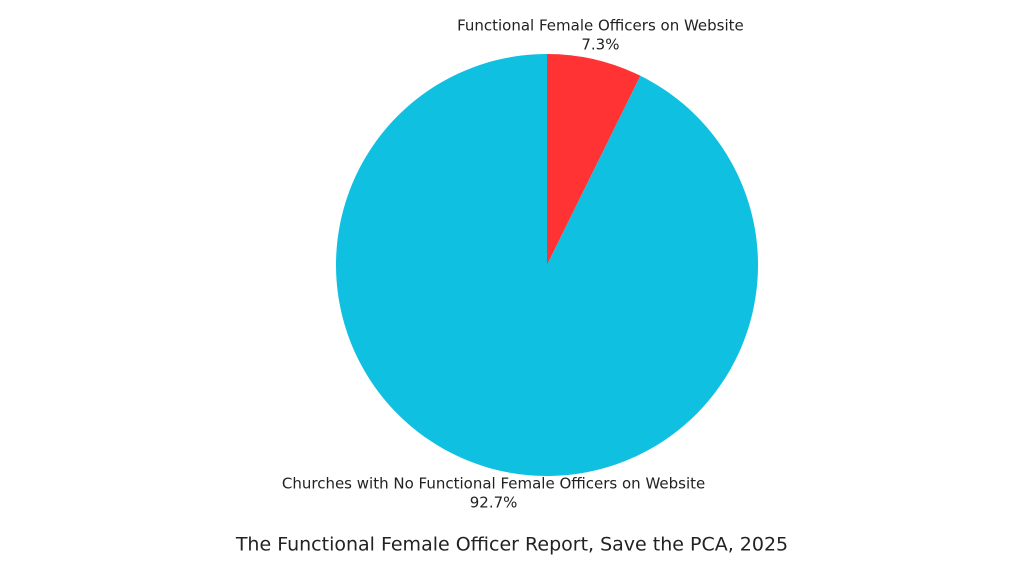 This screenshot has width=1024, height=580. Describe the element at coordinates (600, 26) in the screenshot. I see `slice-label: Functional Female Officers on Website` at that location.